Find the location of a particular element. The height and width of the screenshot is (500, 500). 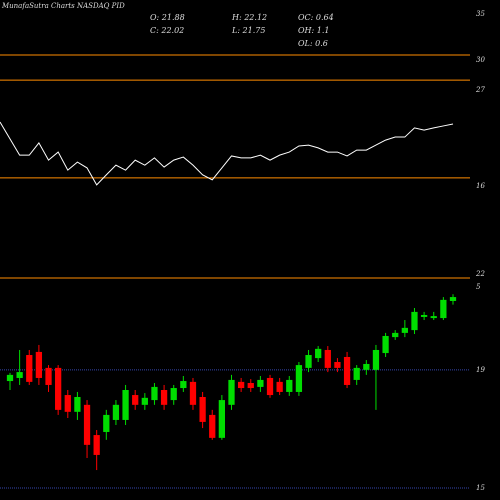

axis-label: 27 is located at coordinates (480, 90).